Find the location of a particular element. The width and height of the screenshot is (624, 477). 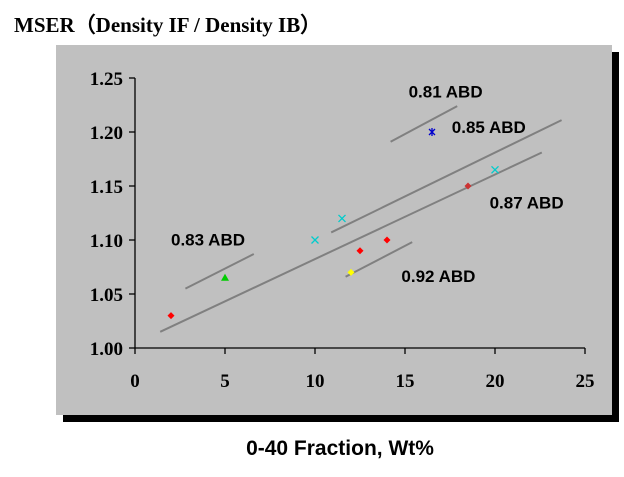

y-tick-label: 1.05 is located at coordinates (106, 295).